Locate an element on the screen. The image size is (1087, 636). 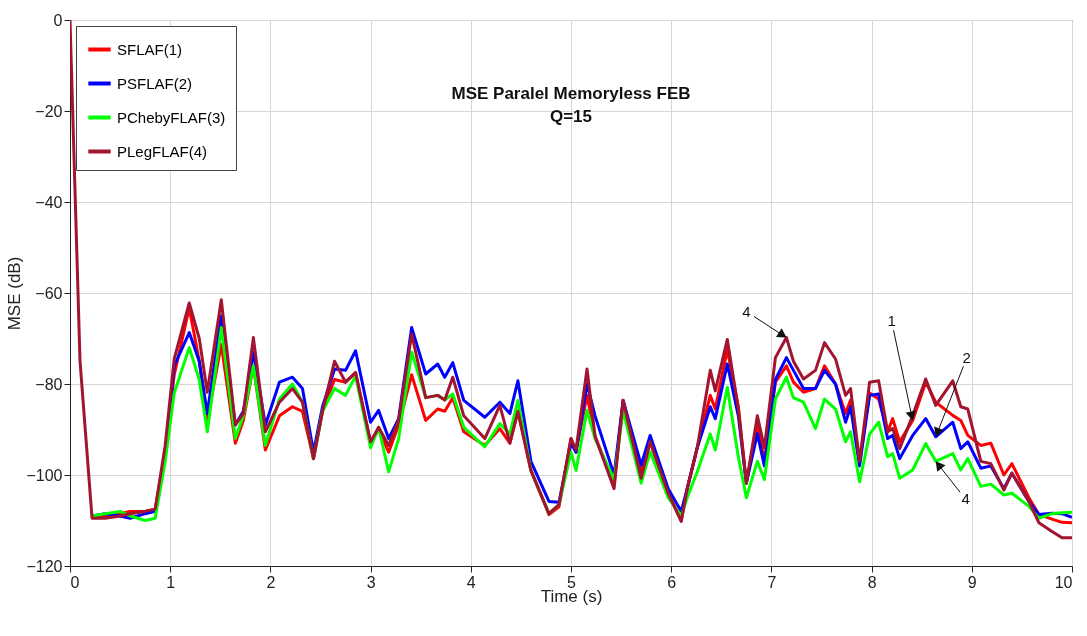
annotation: 2 is located at coordinates (966, 357).